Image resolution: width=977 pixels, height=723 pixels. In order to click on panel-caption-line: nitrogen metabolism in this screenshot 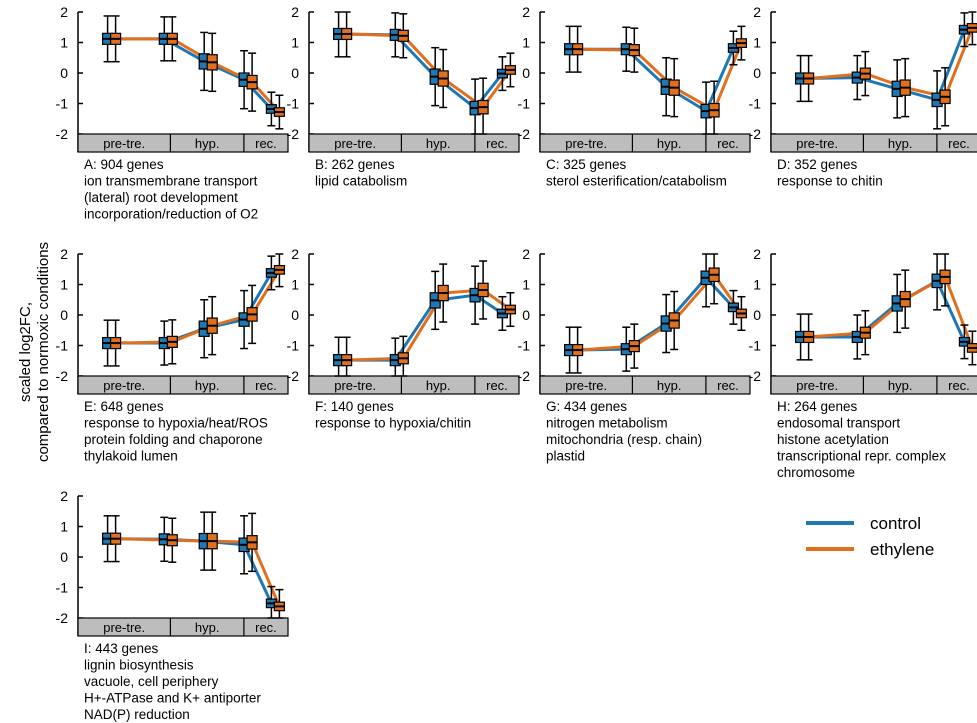, I will do `click(607, 423)`.